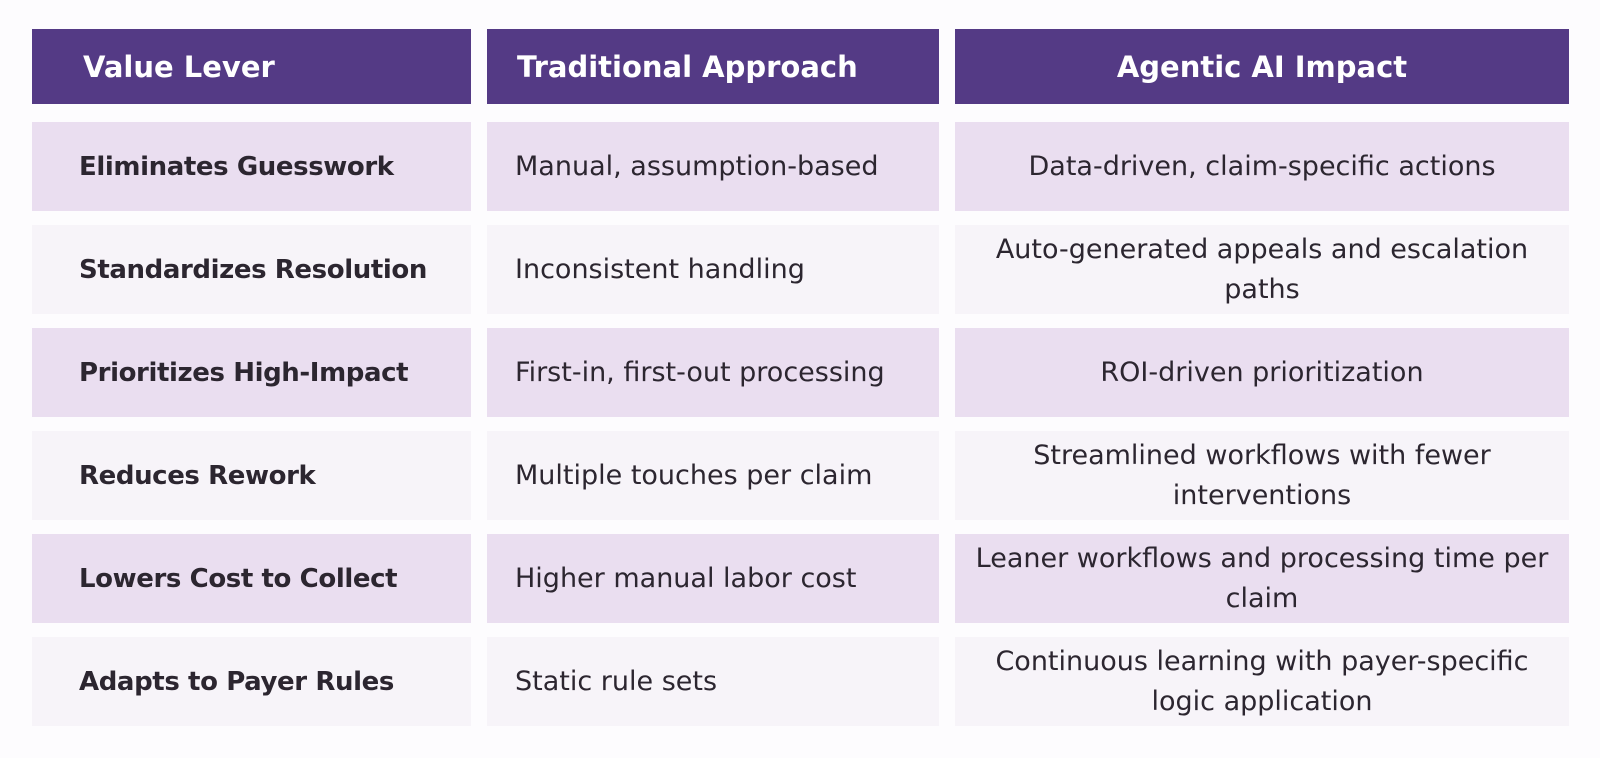  I want to click on row-5-value-lever: Lowers Cost to Collect, so click(251, 578).